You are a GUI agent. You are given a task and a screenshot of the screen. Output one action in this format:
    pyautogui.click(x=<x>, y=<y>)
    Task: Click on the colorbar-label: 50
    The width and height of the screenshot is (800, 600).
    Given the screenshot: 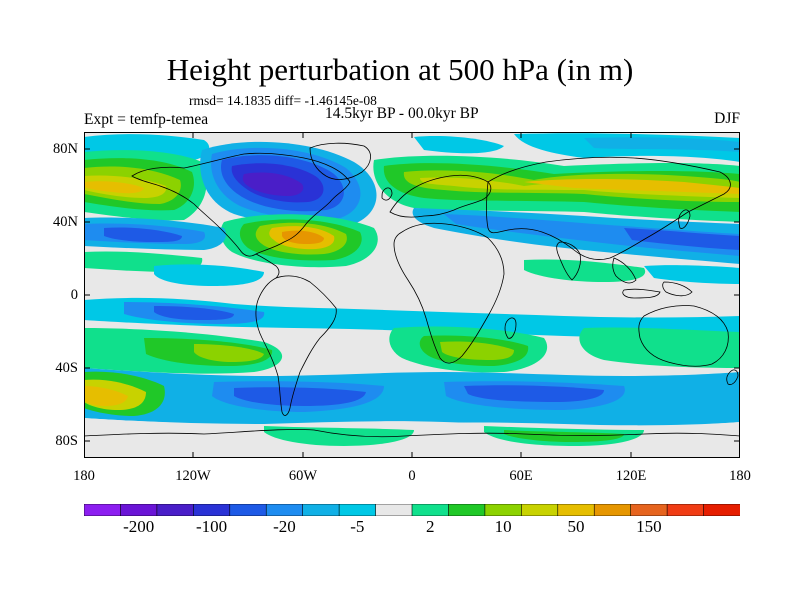 What is the action you would take?
    pyautogui.click(x=576, y=526)
    